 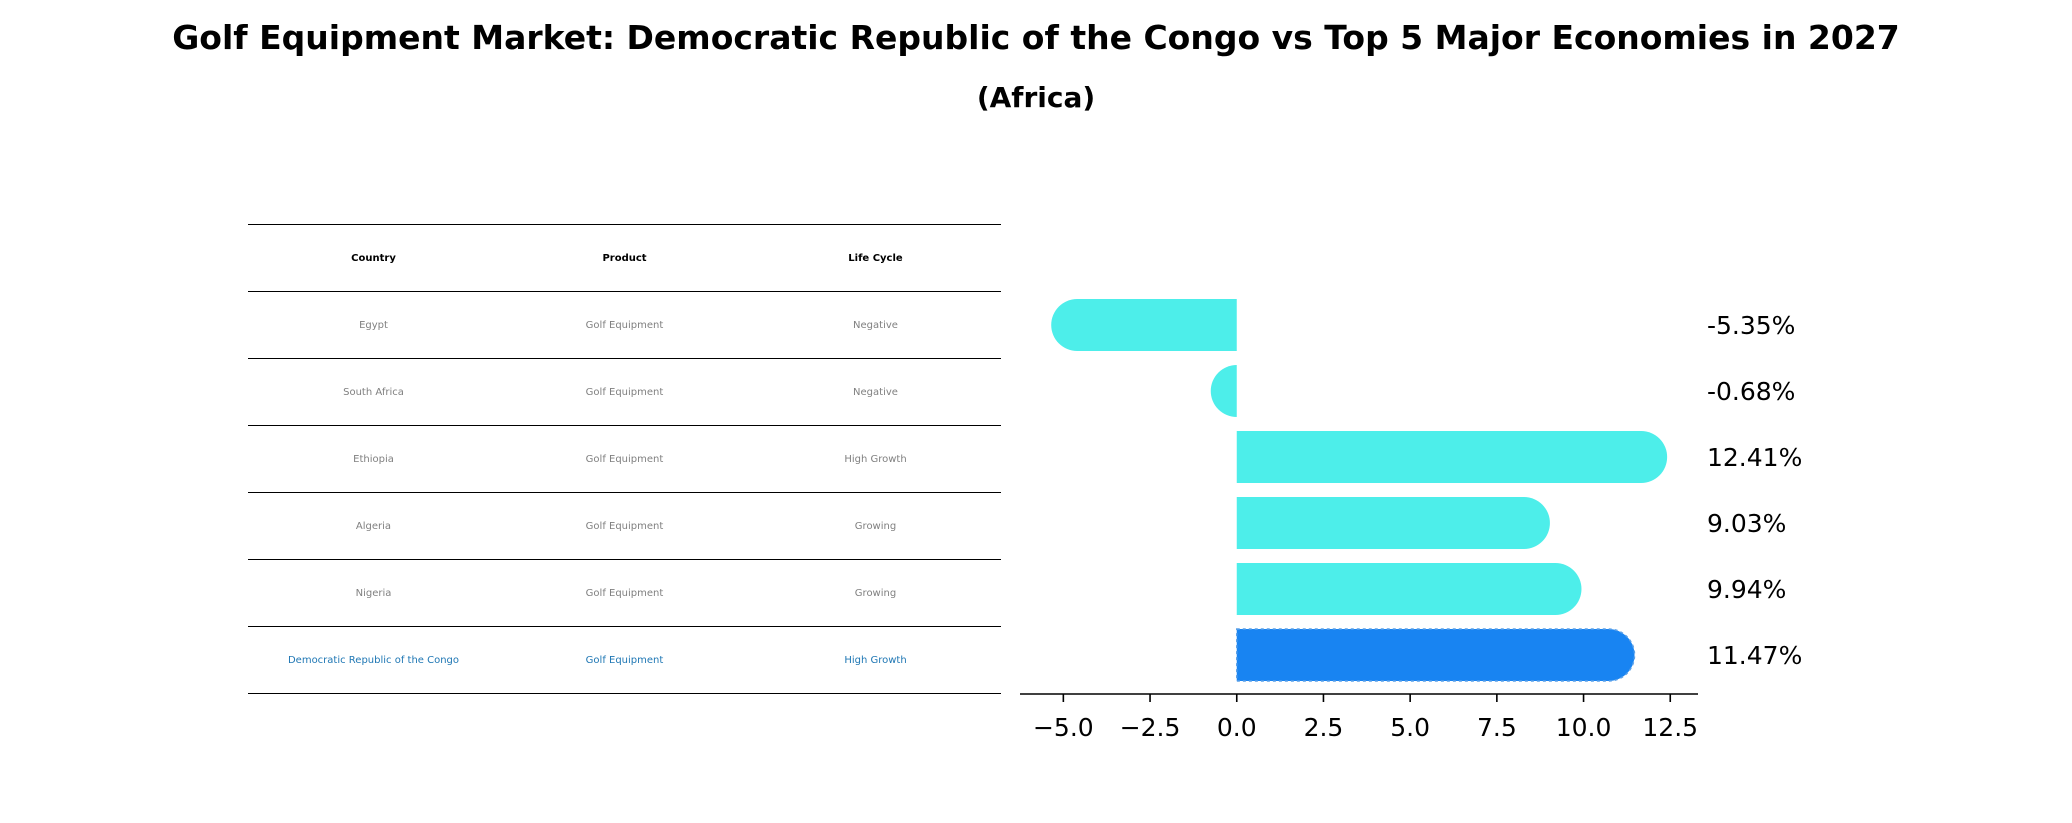 What do you see at coordinates (373, 258) in the screenshot?
I see `header-country: Country` at bounding box center [373, 258].